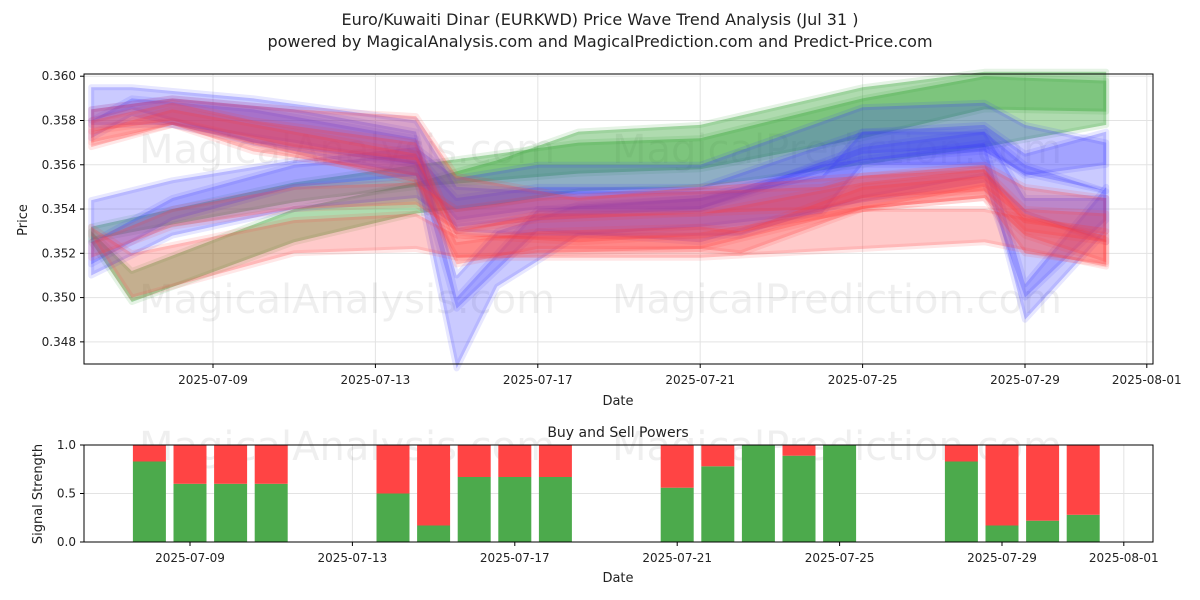 The width and height of the screenshot is (1200, 600). Describe the element at coordinates (616, 493) in the screenshot. I see `signal-bars` at that location.